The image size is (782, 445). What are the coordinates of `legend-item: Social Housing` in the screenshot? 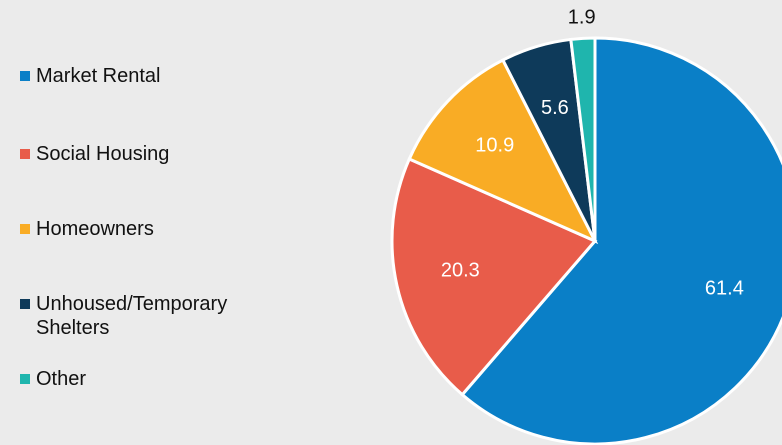 It's located at (128, 154).